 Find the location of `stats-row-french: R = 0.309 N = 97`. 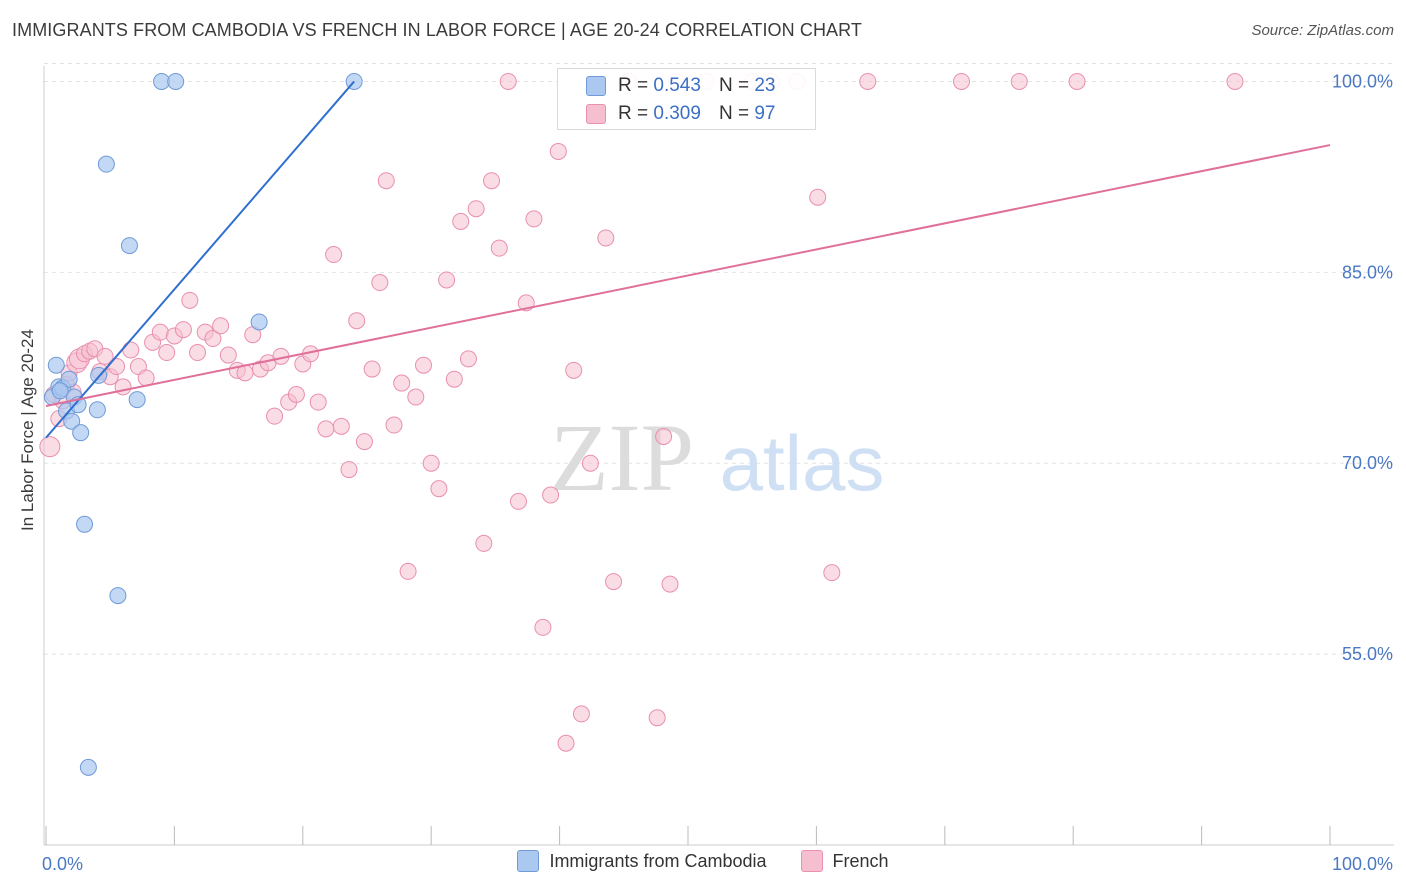

stats-row-french: R = 0.309 N = 97 is located at coordinates (681, 114).